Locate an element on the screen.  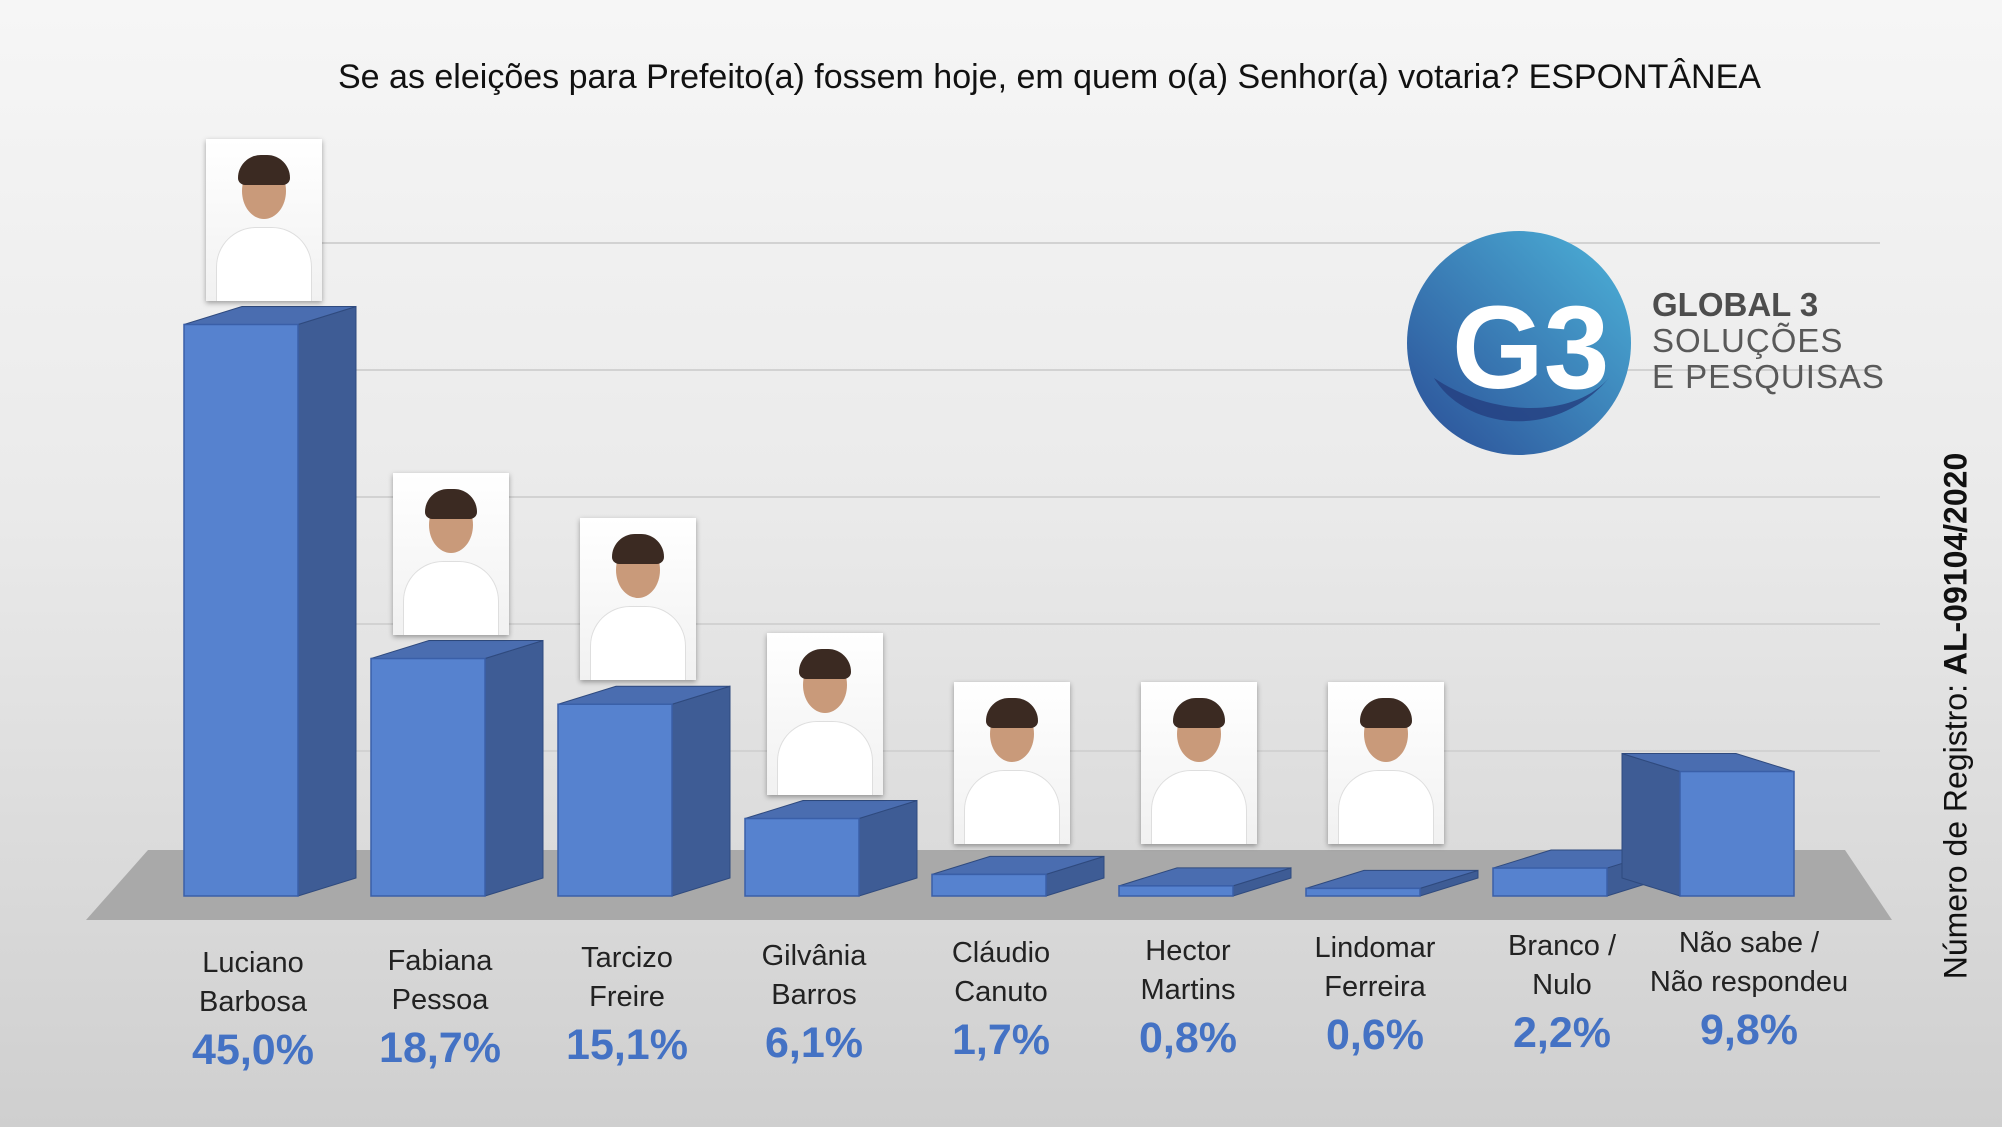
category-label-line: Fabiana is located at coordinates (440, 960).